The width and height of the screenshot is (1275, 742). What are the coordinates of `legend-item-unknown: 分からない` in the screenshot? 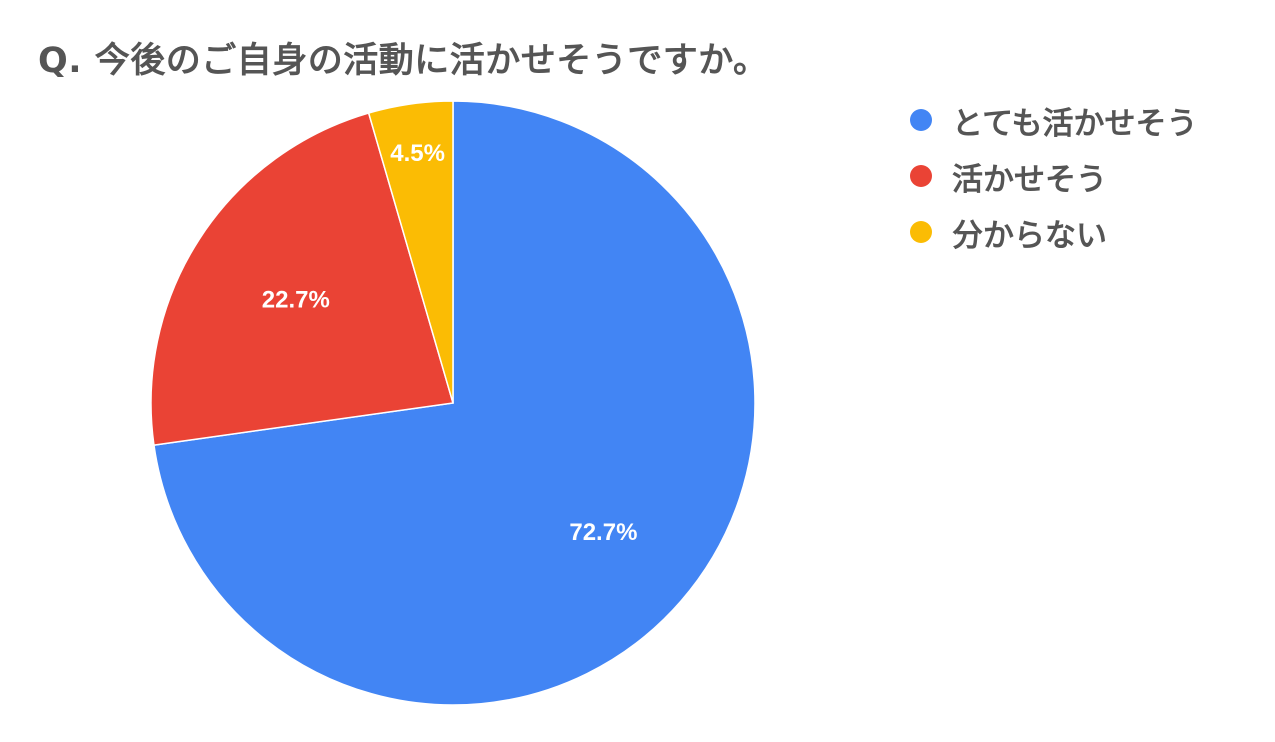 It's located at (1054, 232).